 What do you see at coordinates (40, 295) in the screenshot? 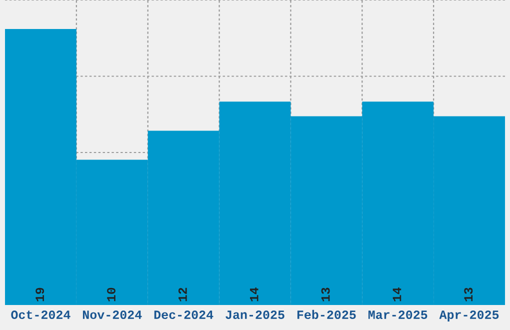
I see `data-label: 19` at bounding box center [40, 295].